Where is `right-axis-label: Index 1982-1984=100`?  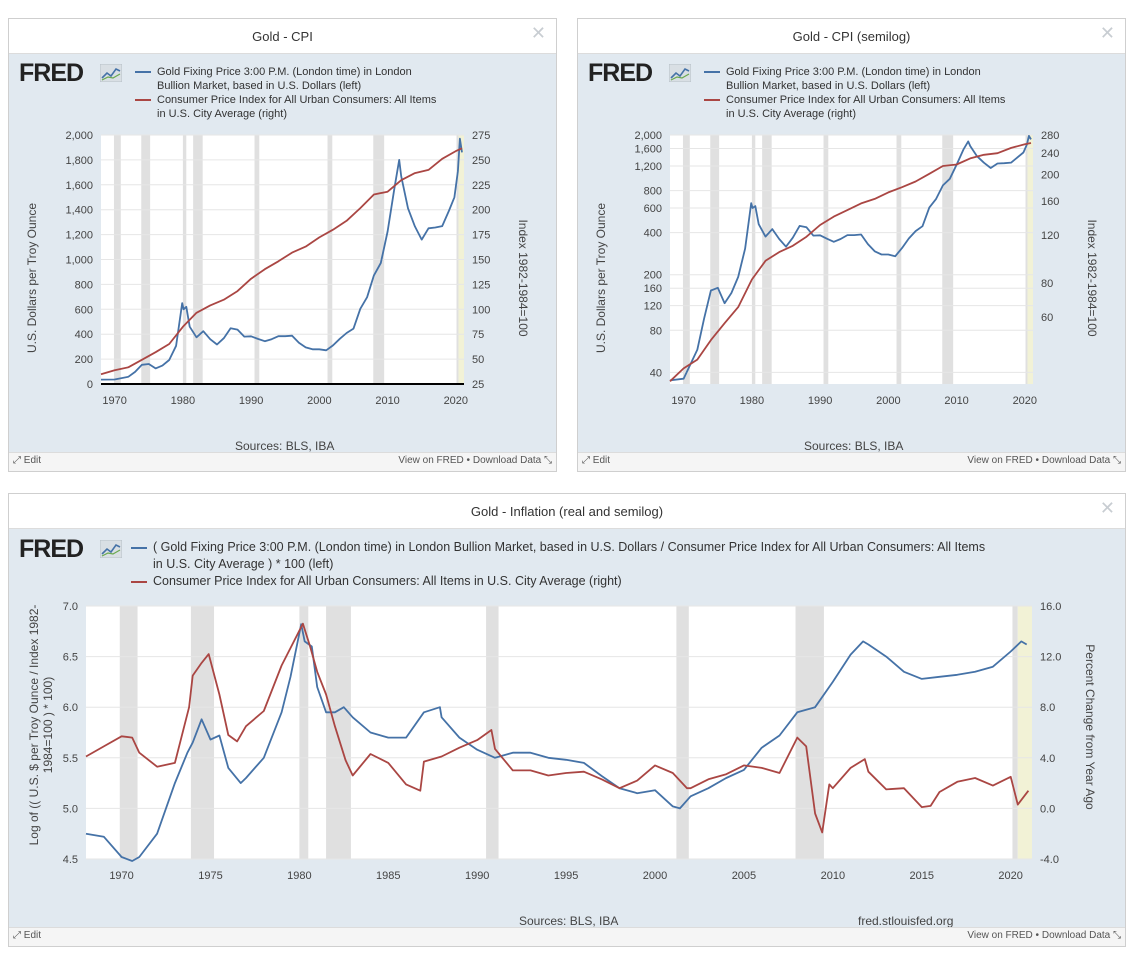
right-axis-label: Index 1982-1984=100 is located at coordinates (523, 278).